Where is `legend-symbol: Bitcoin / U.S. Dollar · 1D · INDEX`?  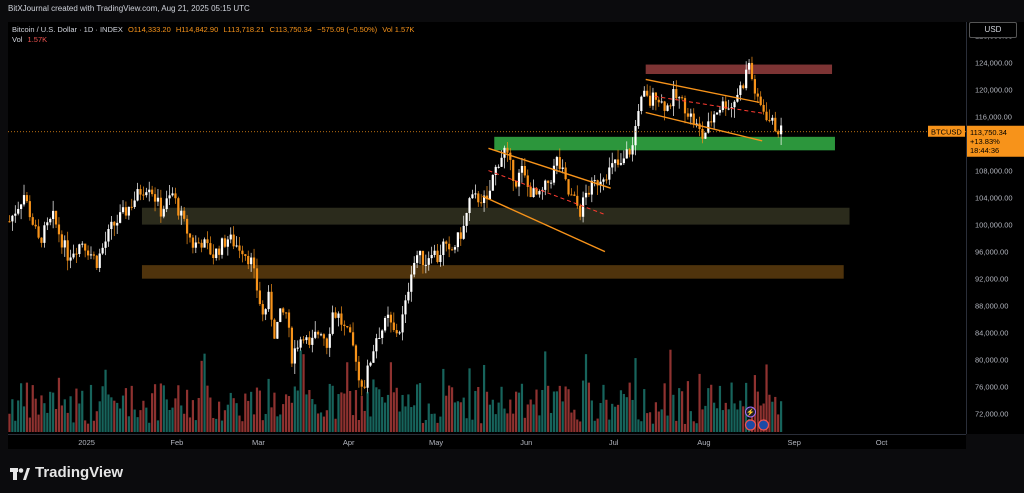
legend-symbol: Bitcoin / U.S. Dollar · 1D · INDEX is located at coordinates (67, 29).